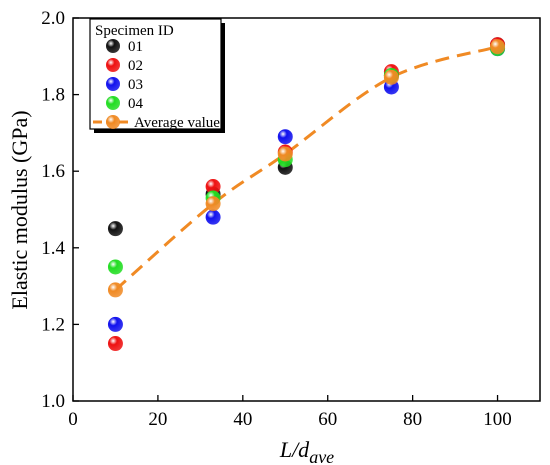 This screenshot has width=550, height=465. What do you see at coordinates (53, 18) in the screenshot?
I see `y-tick-label: 2.0` at bounding box center [53, 18].